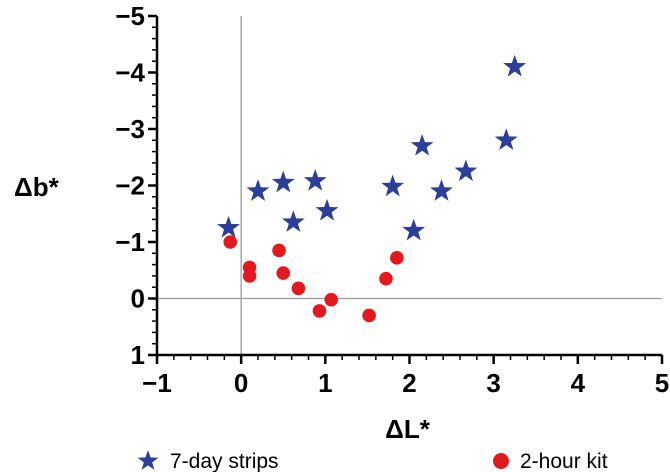 The width and height of the screenshot is (670, 472). Describe the element at coordinates (493, 383) in the screenshot. I see `x-tick-label: 3` at that location.